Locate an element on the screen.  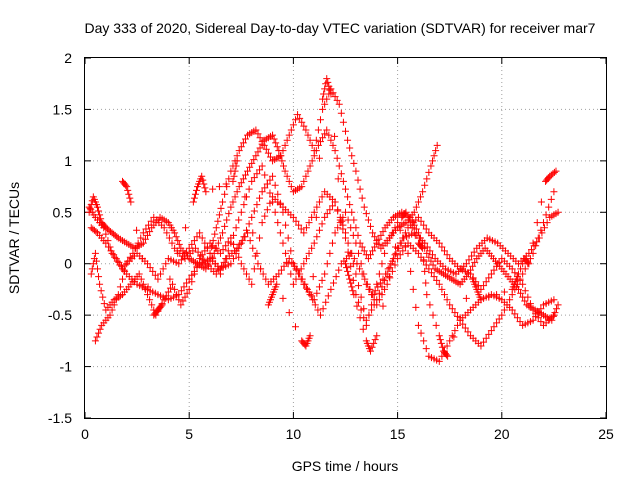
x-tick-label: 0 is located at coordinates (85, 434).